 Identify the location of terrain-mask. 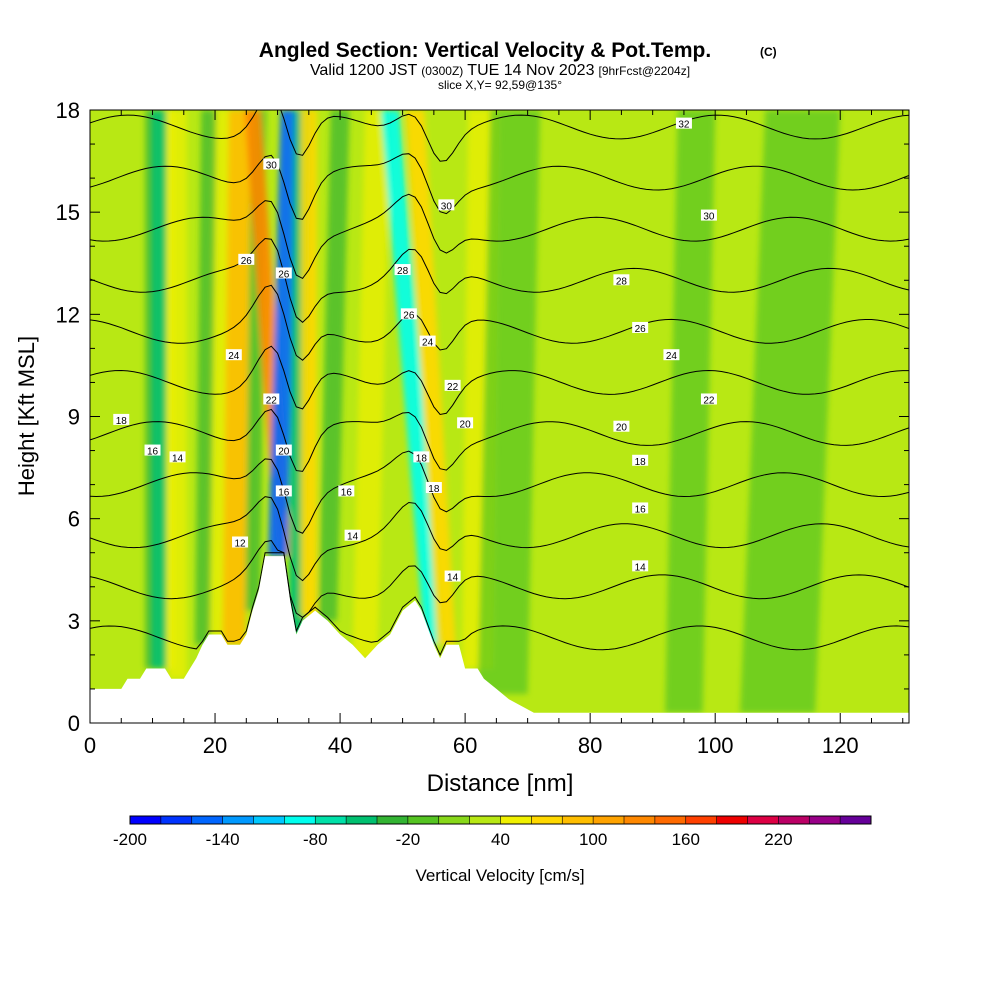
(499, 639).